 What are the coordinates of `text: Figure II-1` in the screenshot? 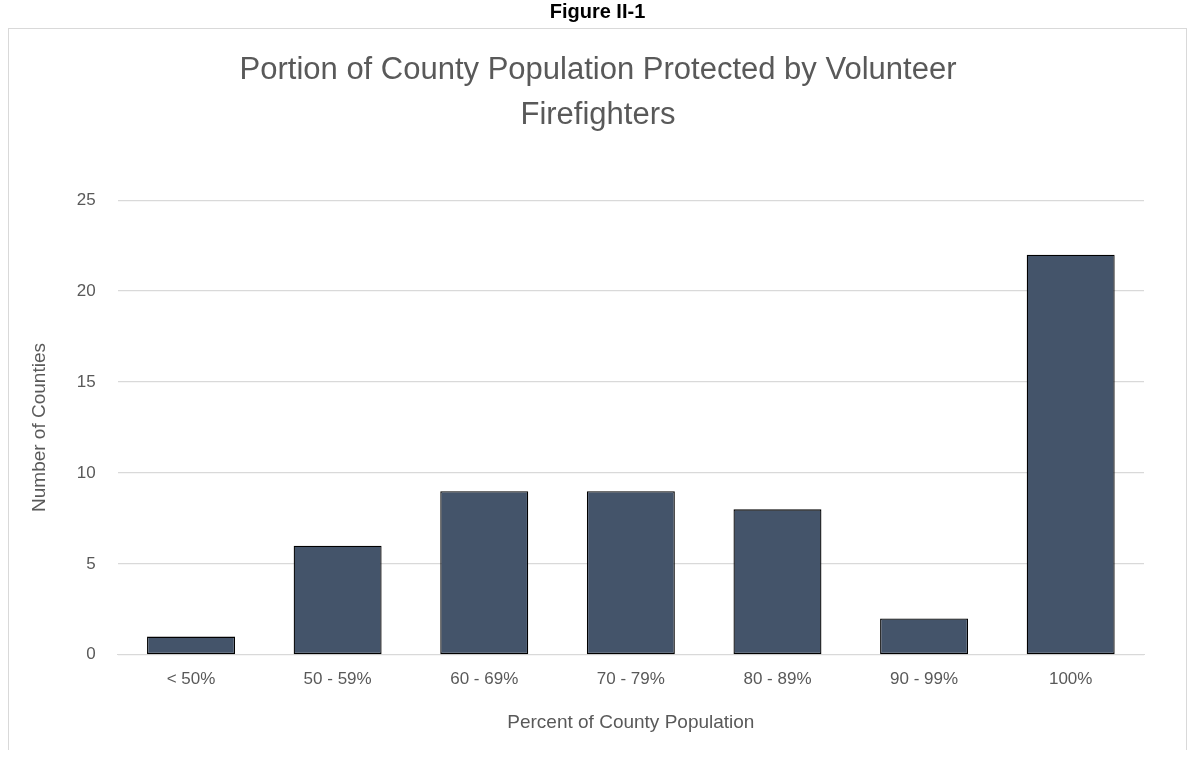 It's located at (597, 11).